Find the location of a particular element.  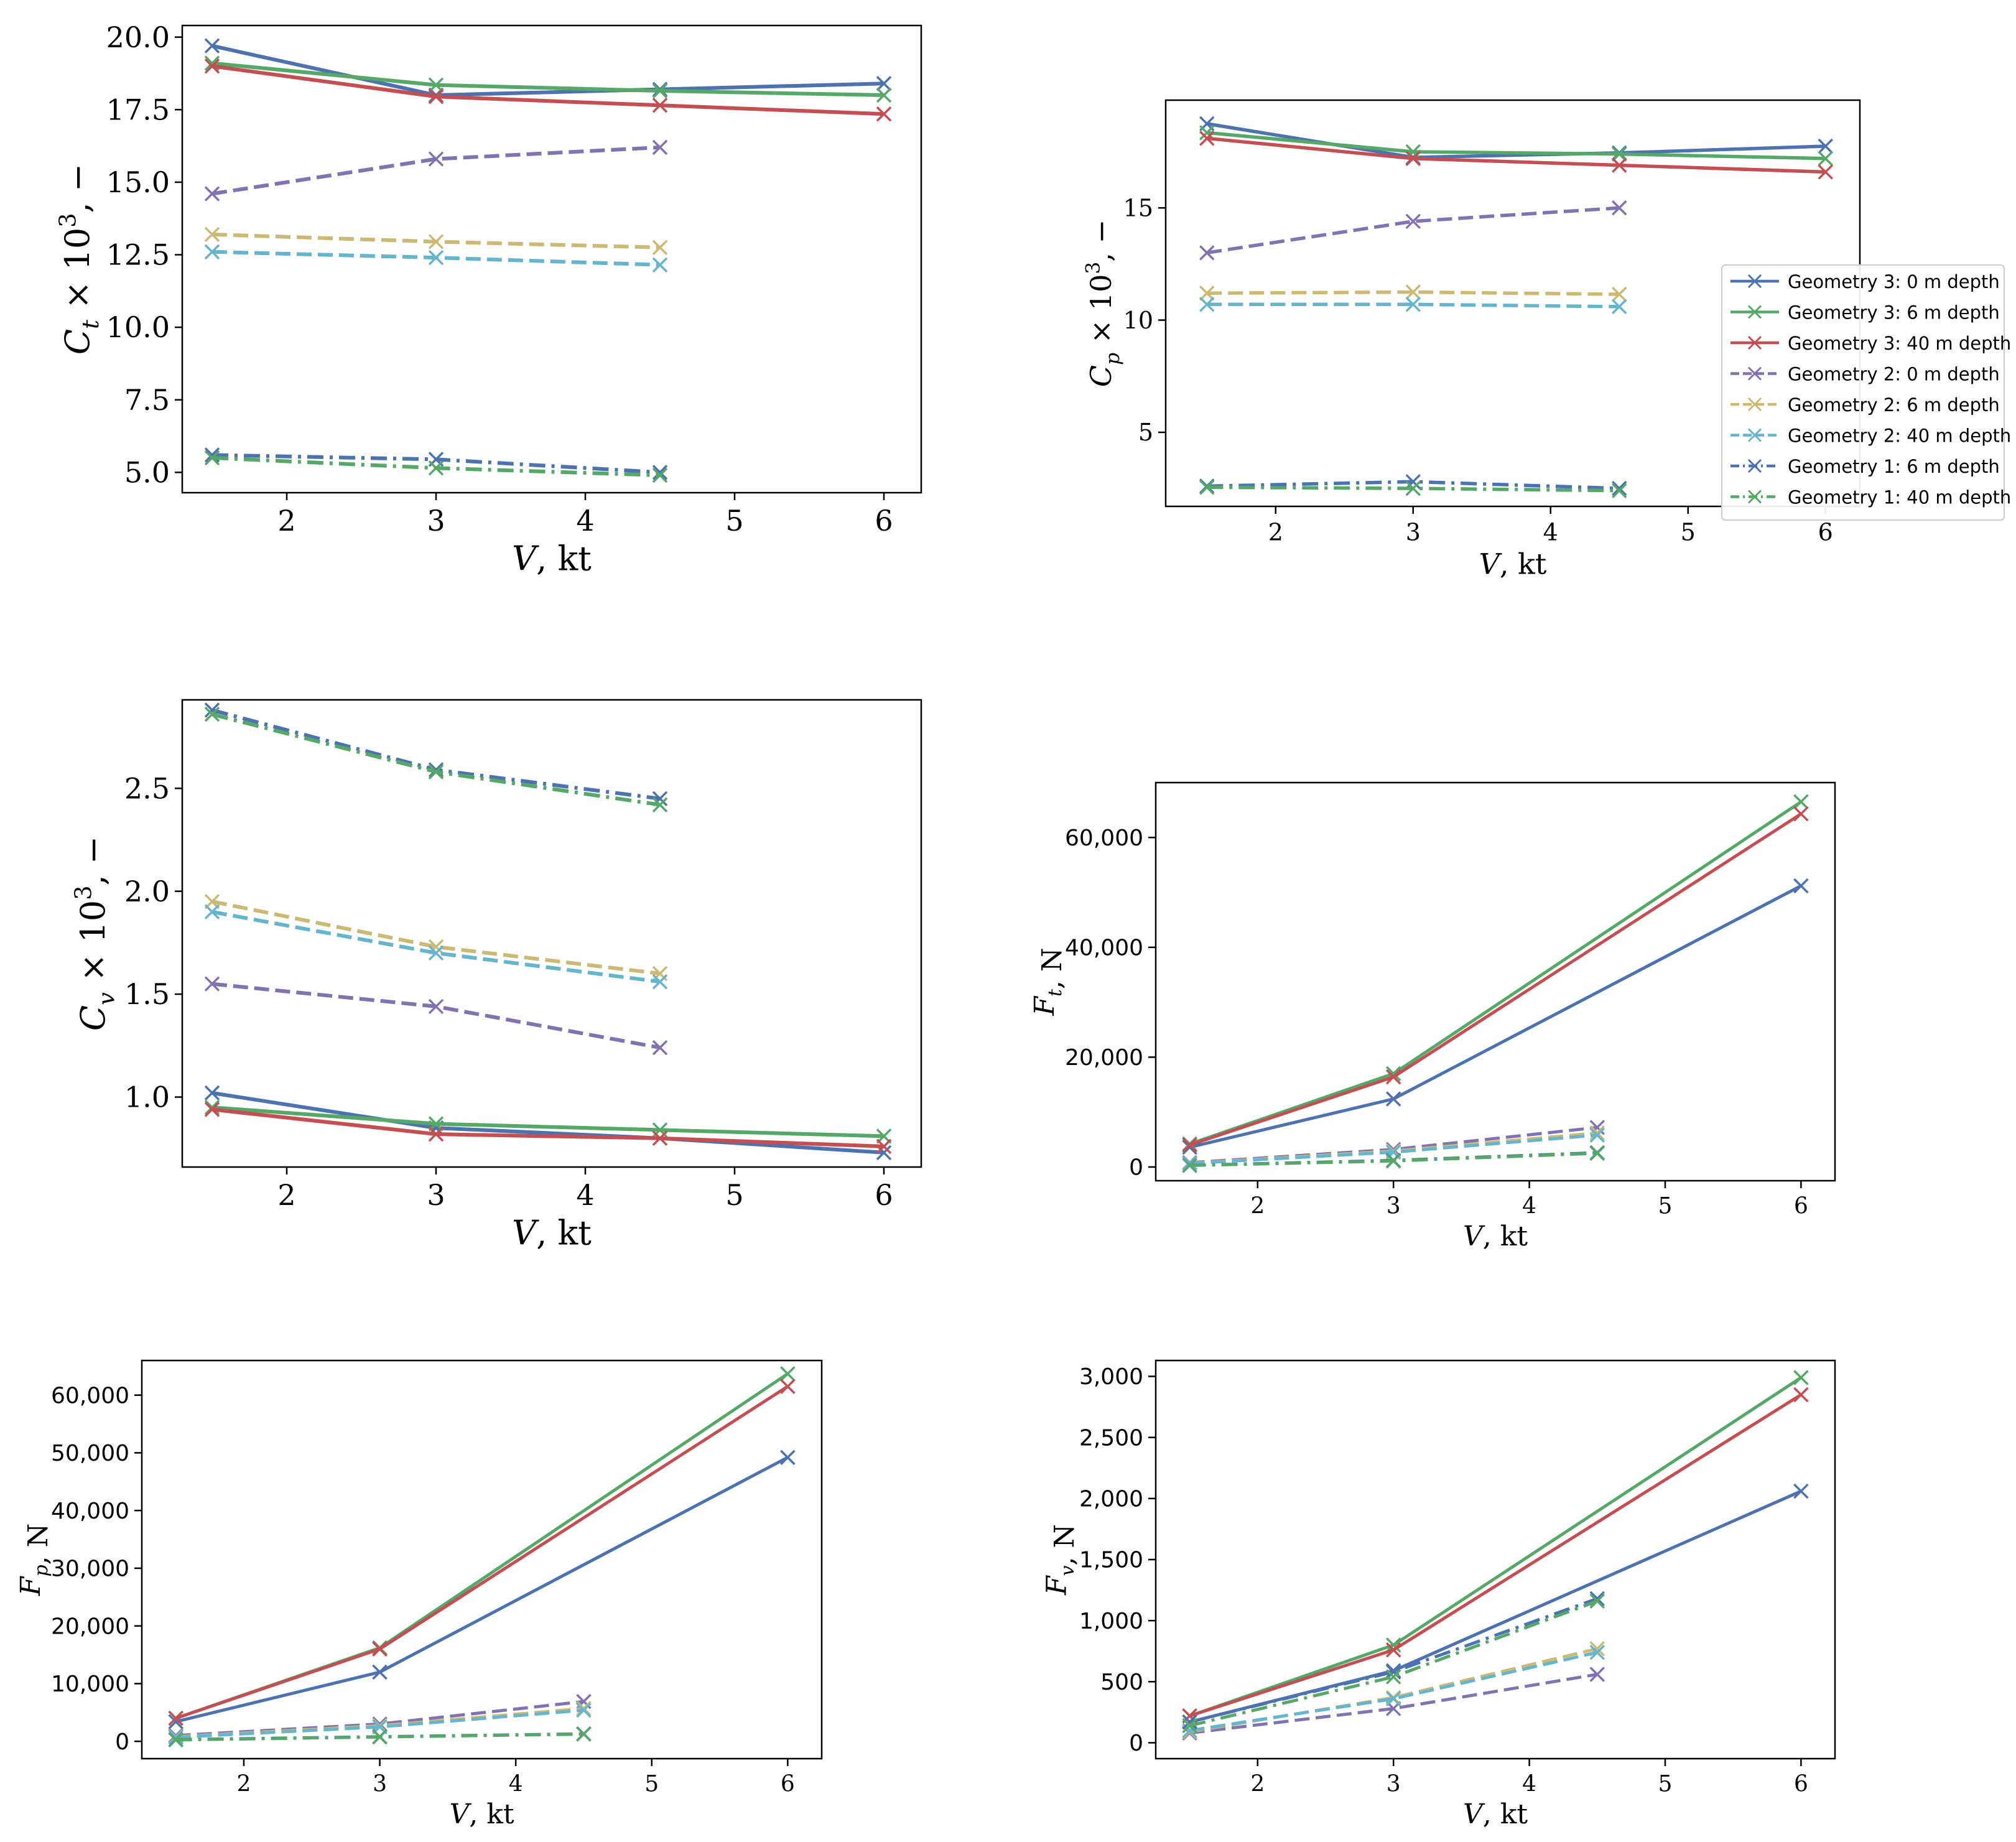

y-tick-label: 2,500 is located at coordinates (1111, 1438).